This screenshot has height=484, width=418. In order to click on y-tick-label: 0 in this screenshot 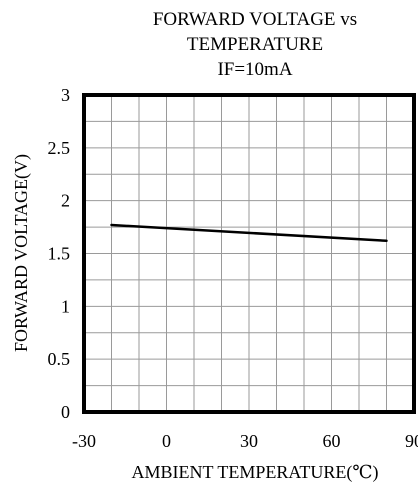, I will do `click(65, 412)`.